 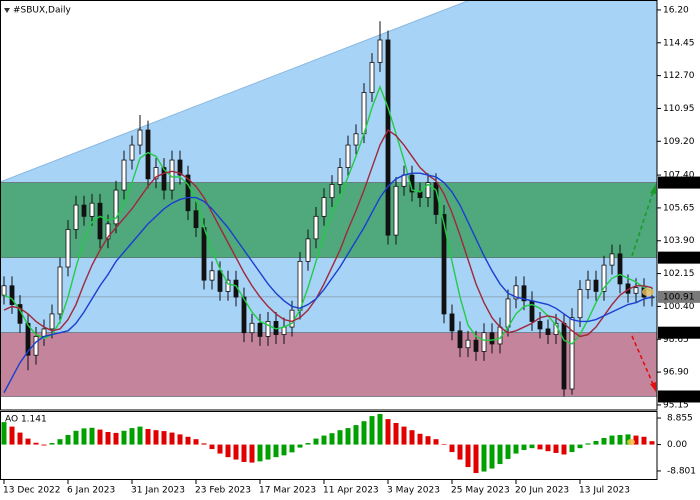 What do you see at coordinates (677, 445) in the screenshot?
I see `y-tick-label: 0.00` at bounding box center [677, 445].